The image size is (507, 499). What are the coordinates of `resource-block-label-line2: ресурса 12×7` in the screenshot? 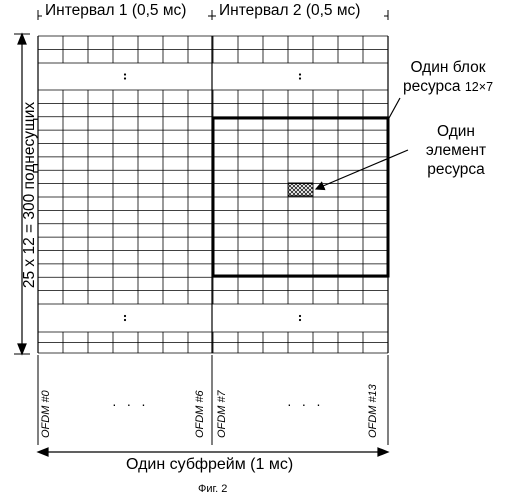 It's located at (448, 87).